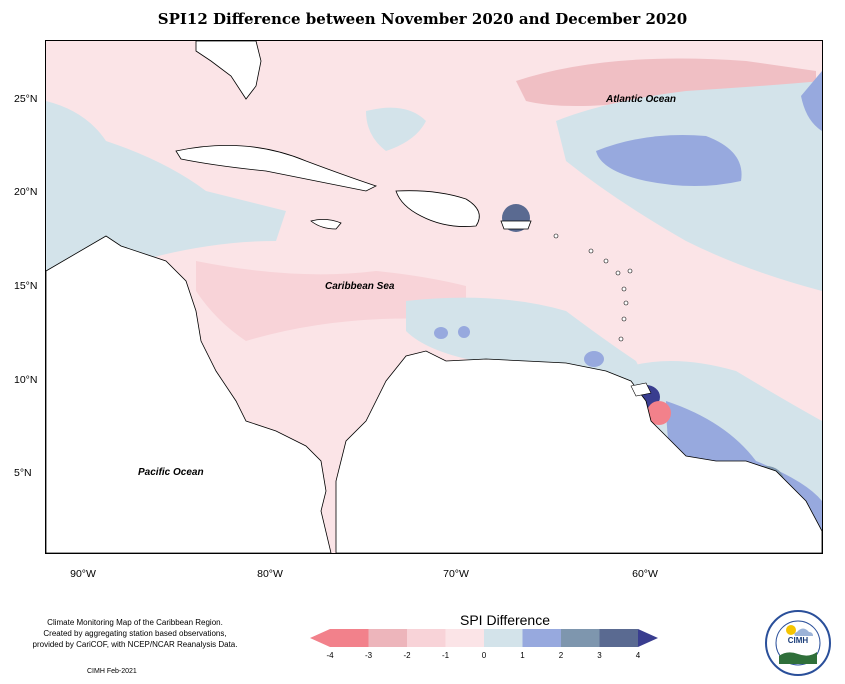 The height and width of the screenshot is (684, 845). Describe the element at coordinates (522, 655) in the screenshot. I see `legend-tick-label: 1` at that location.